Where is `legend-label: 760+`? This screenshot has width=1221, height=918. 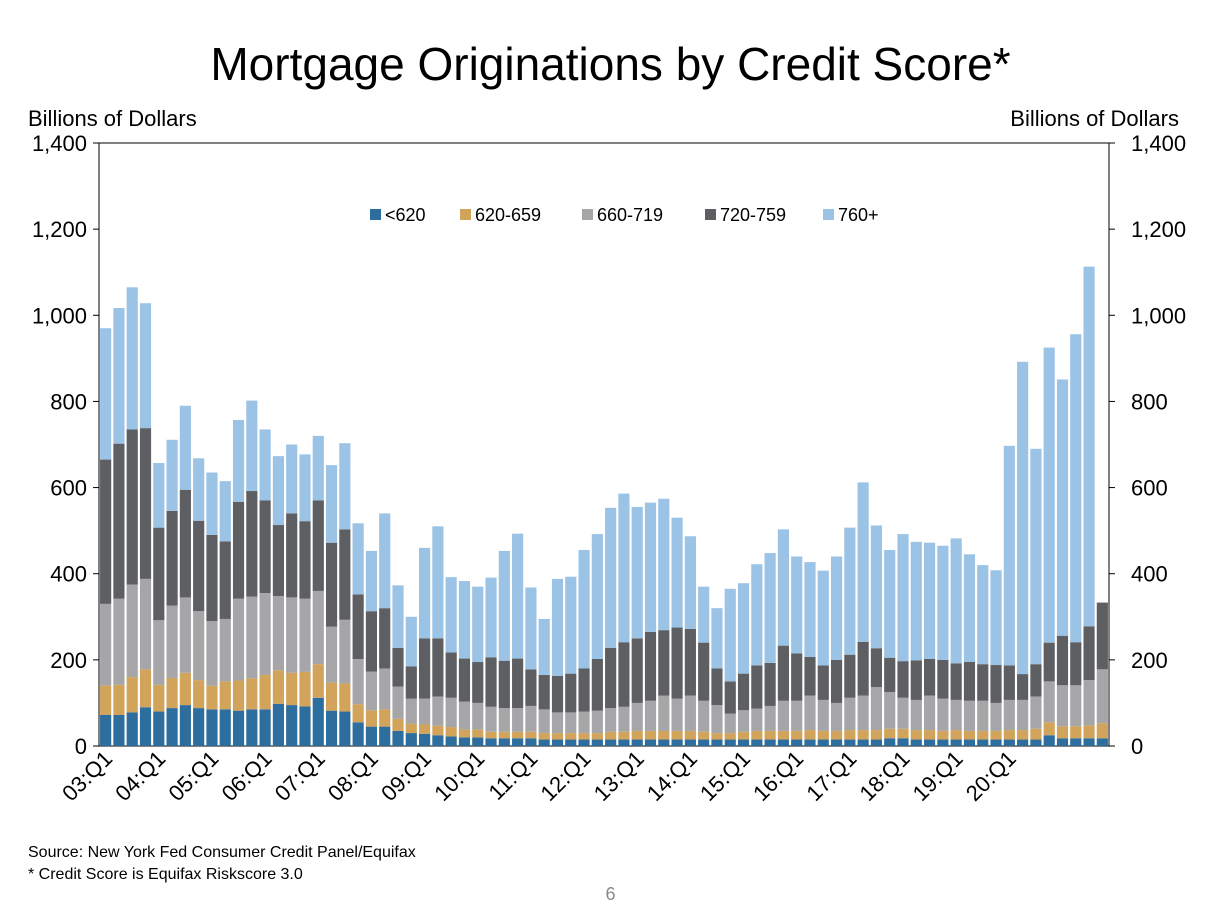
legend-label: 760+ is located at coordinates (858, 215).